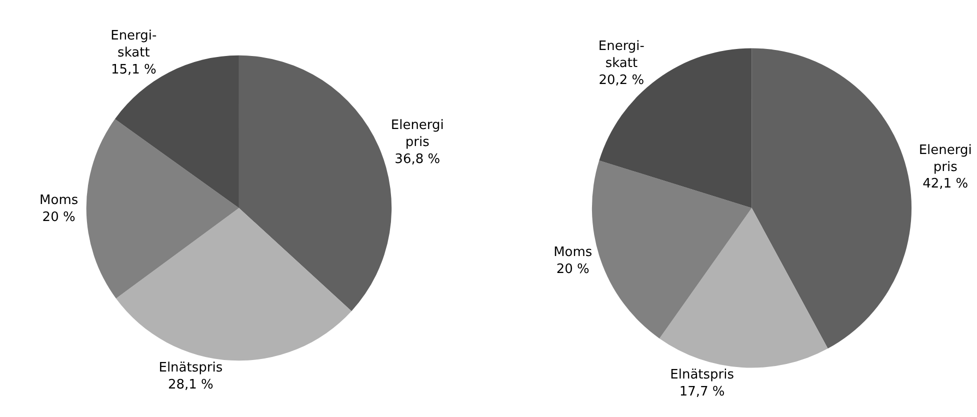  Describe the element at coordinates (191, 384) in the screenshot. I see `data-label: 28,1 %` at that location.